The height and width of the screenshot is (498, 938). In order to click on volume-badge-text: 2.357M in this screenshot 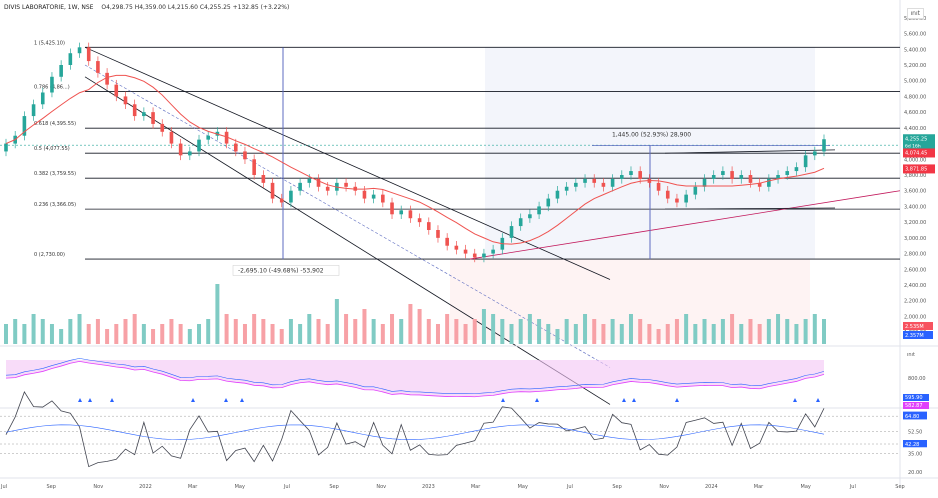, I will do `click(914, 336)`.